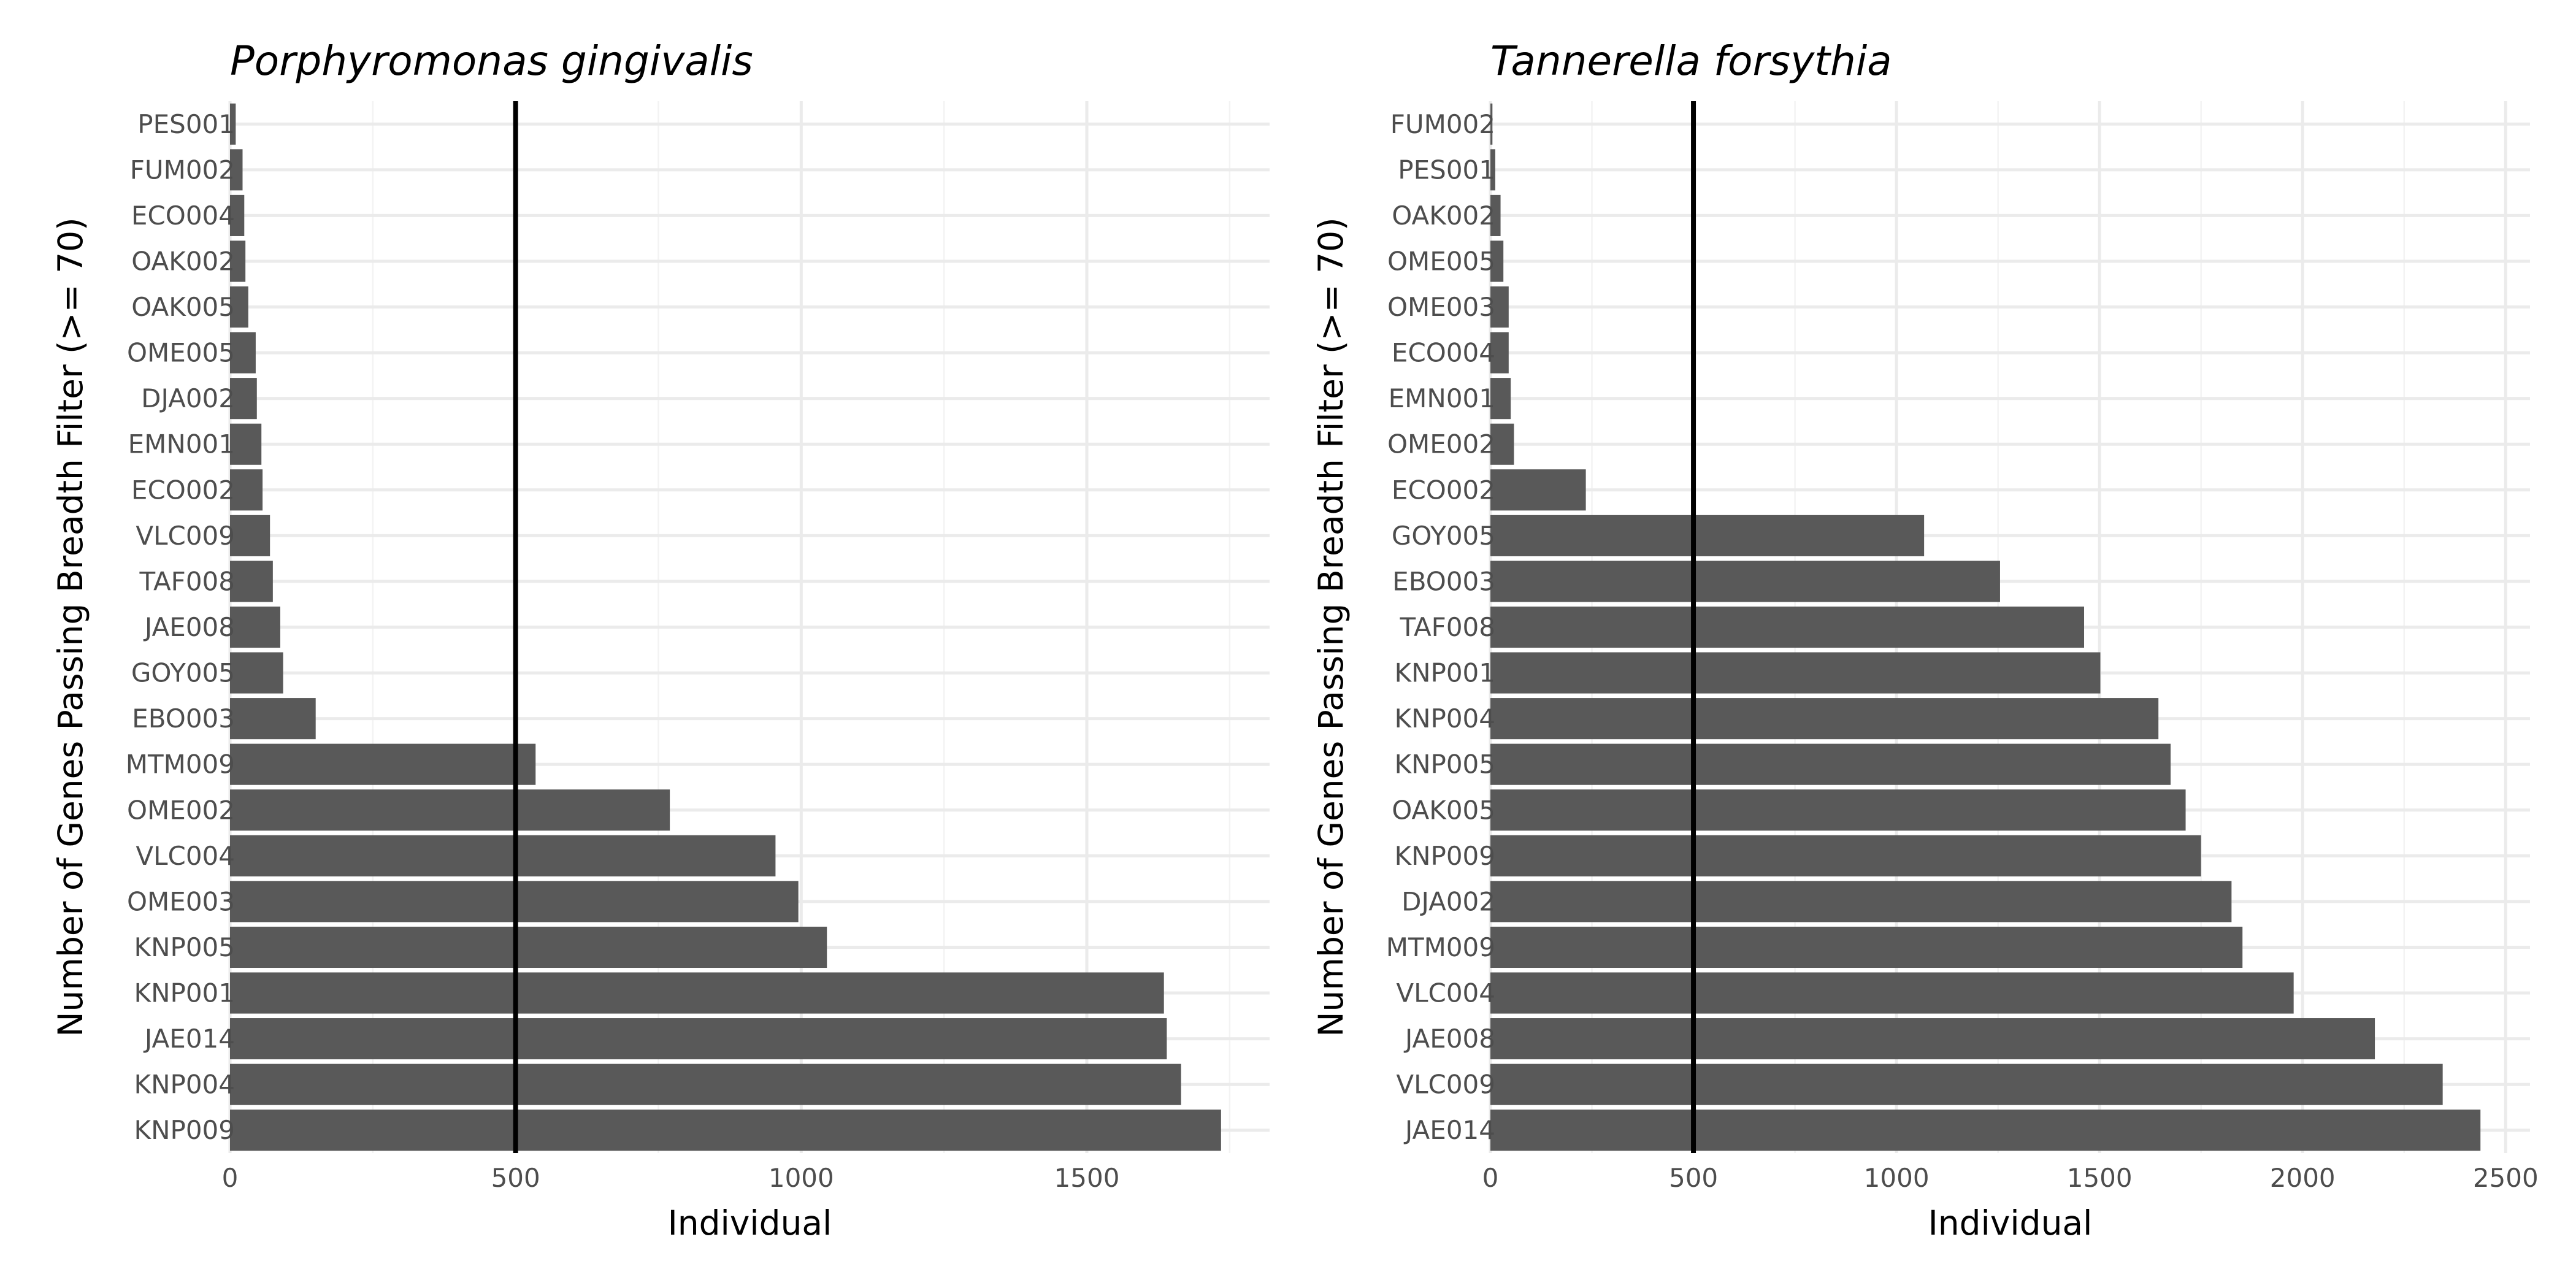 The image size is (2576, 1288). I want to click on y-tick-label: MTM009, so click(1440, 947).